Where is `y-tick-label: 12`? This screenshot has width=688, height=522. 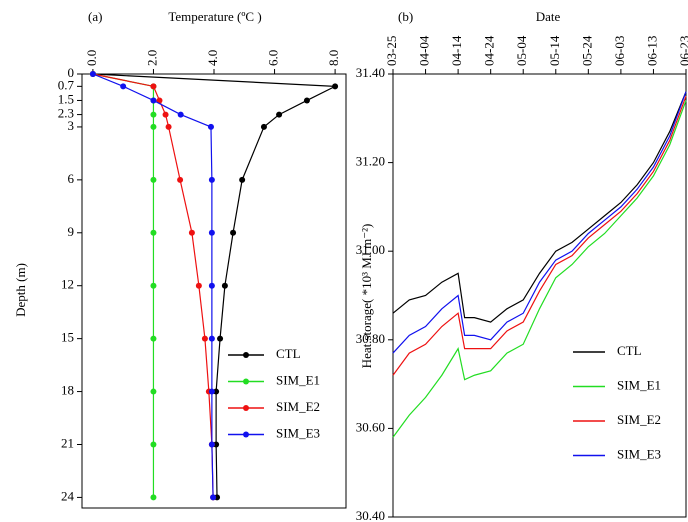
y-tick-label: 12 is located at coordinates (67, 284).